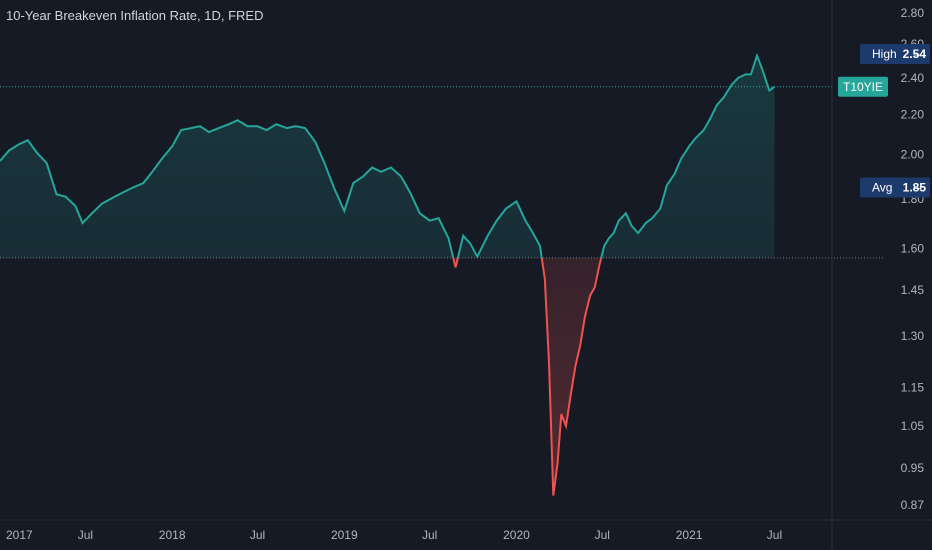 This screenshot has height=550, width=932. I want to click on x-tick-label: 2019, so click(344, 535).